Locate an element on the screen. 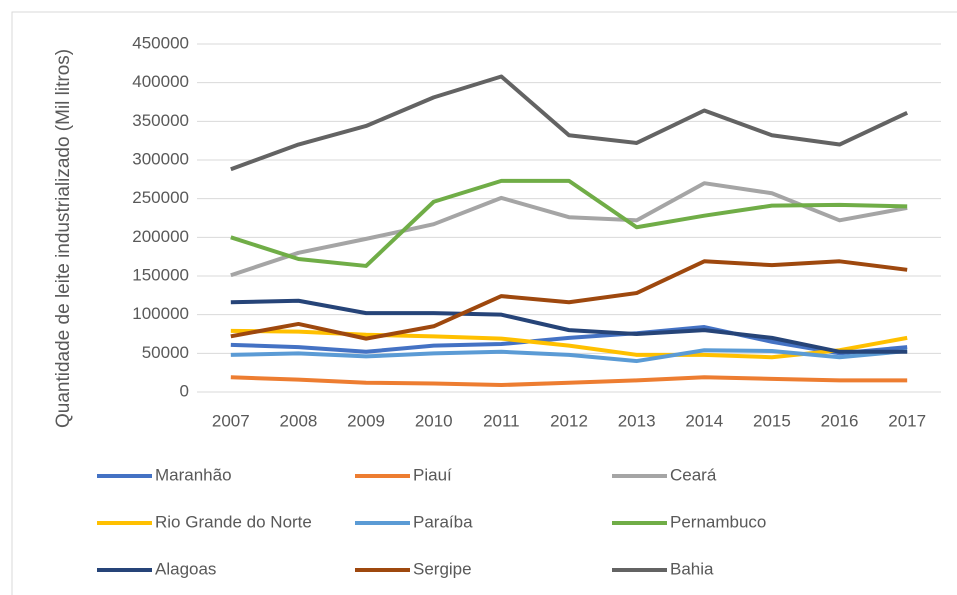  legend-label: Alagoas is located at coordinates (185, 568).